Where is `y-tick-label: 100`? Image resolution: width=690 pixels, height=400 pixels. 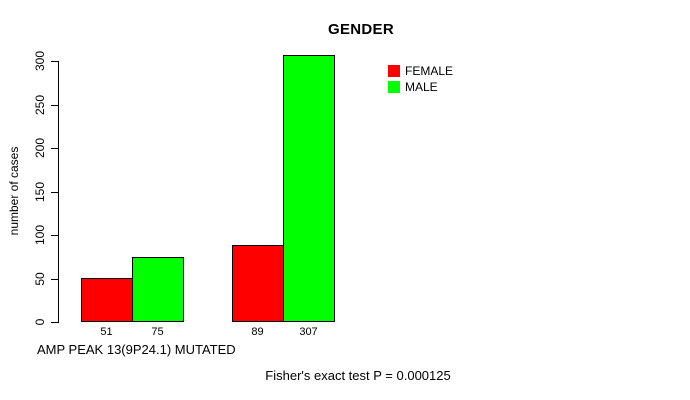
y-tick-label: 100 is located at coordinates (40, 235).